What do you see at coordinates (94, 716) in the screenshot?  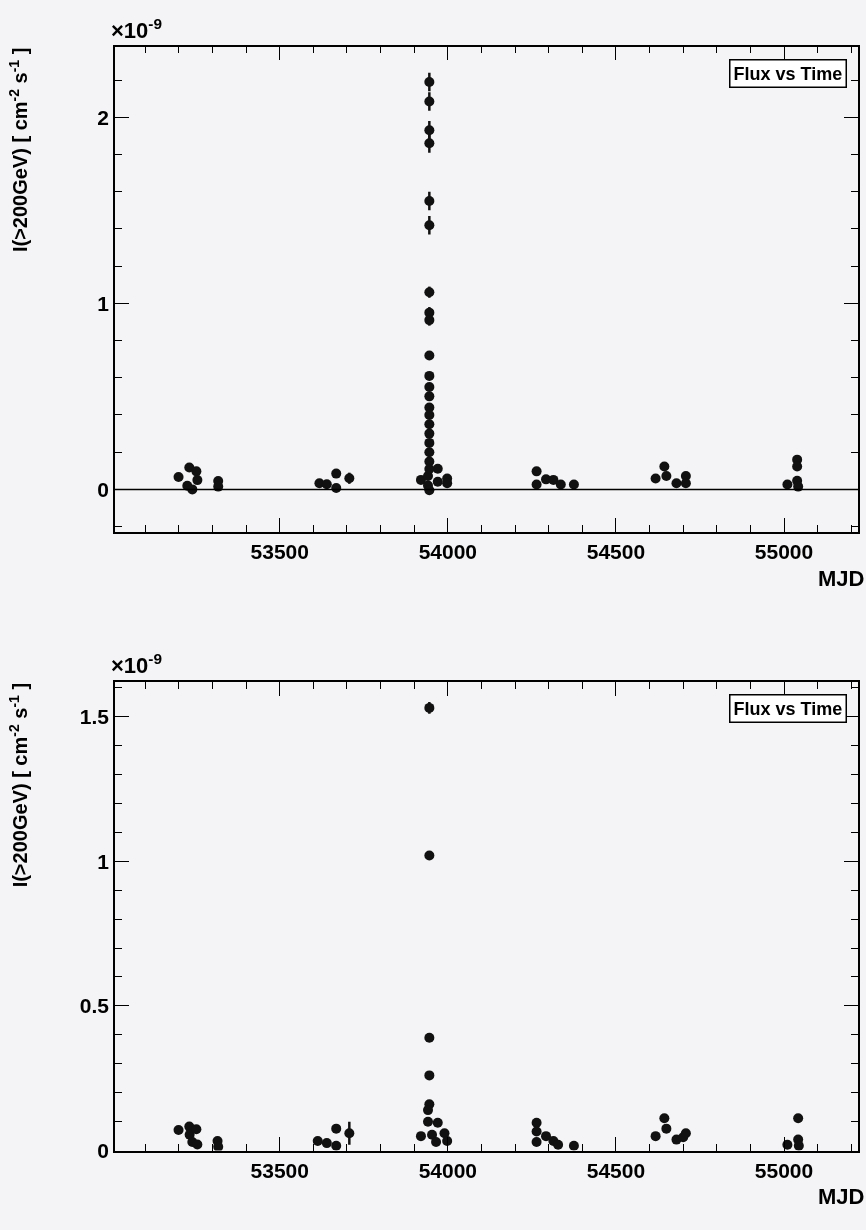 I see `y-tick-label: 1.5` at bounding box center [94, 716].